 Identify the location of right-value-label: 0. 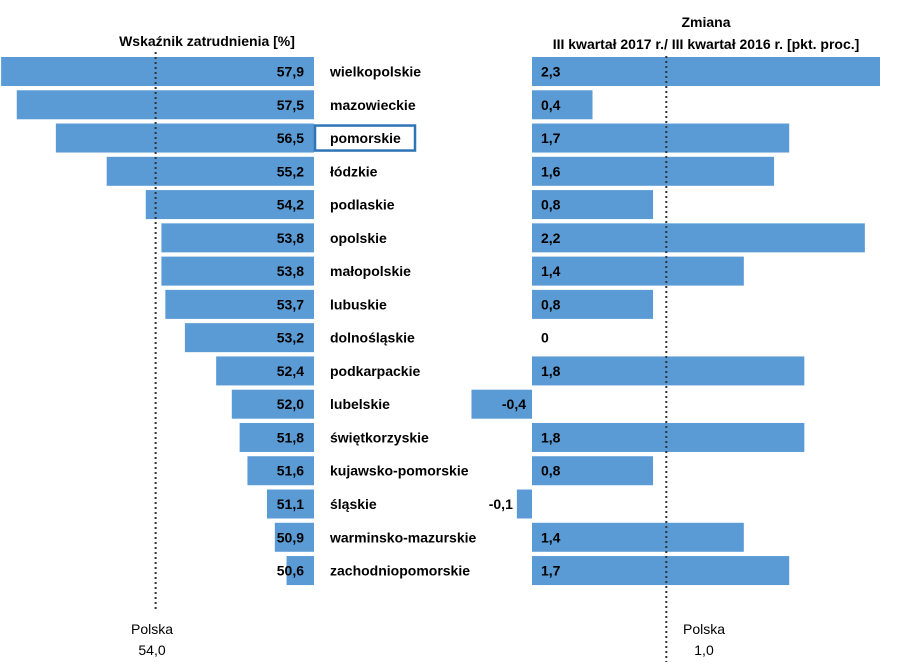
(545, 338).